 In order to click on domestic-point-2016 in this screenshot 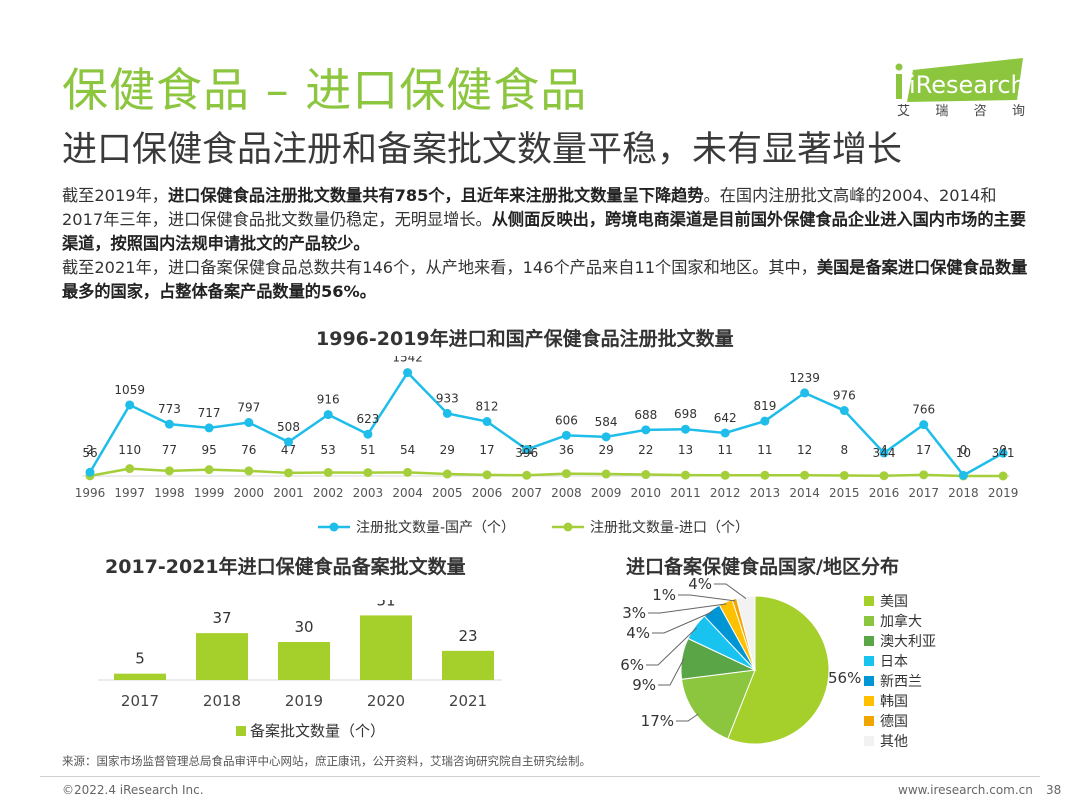, I will do `click(884, 453)`.